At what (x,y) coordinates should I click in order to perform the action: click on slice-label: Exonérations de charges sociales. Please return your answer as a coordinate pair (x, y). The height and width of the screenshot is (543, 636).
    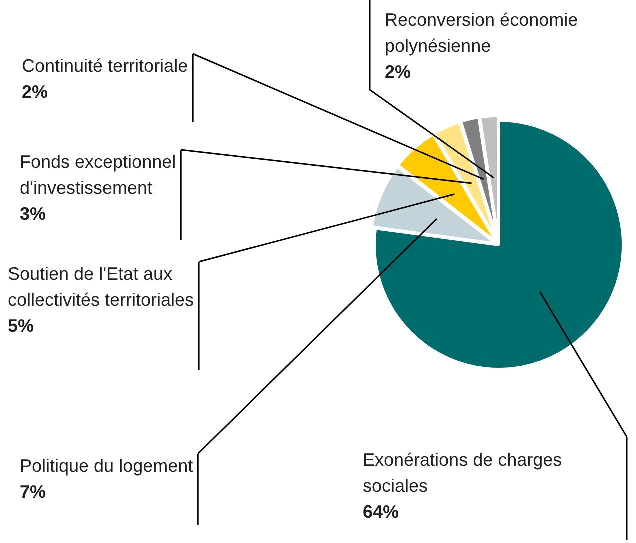
    Looking at the image, I should click on (462, 473).